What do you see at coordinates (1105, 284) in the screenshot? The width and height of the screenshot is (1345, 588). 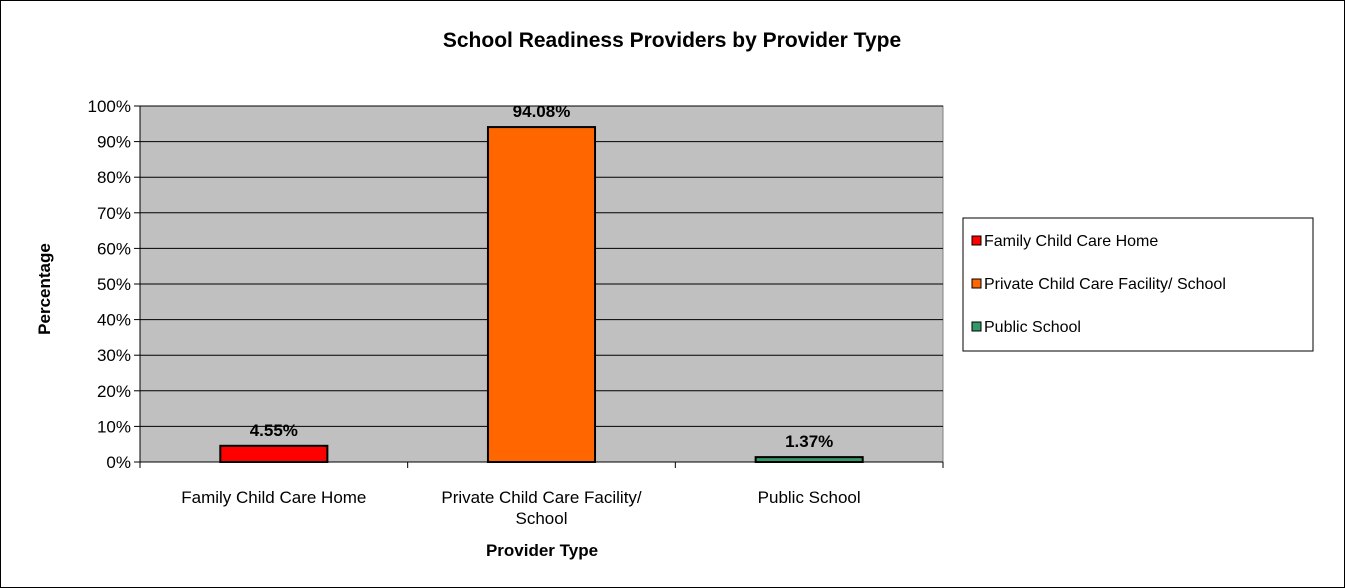 I see `legend-label: Private Child Care Facility/ School` at bounding box center [1105, 284].